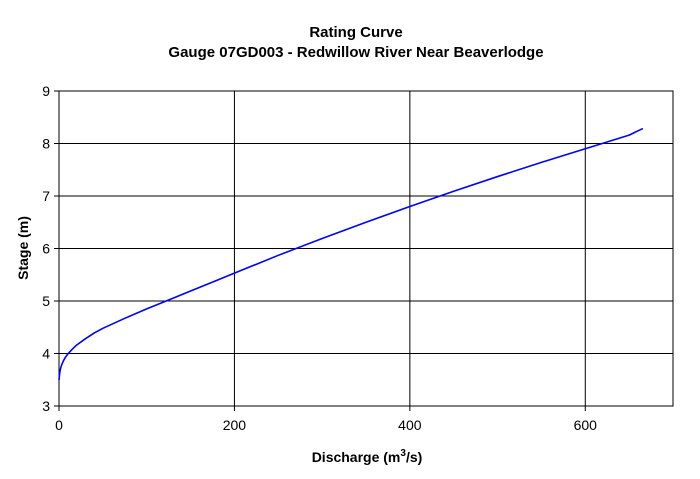 The width and height of the screenshot is (700, 479). I want to click on x-axis-label-main: Discharge (m, so click(356, 457).